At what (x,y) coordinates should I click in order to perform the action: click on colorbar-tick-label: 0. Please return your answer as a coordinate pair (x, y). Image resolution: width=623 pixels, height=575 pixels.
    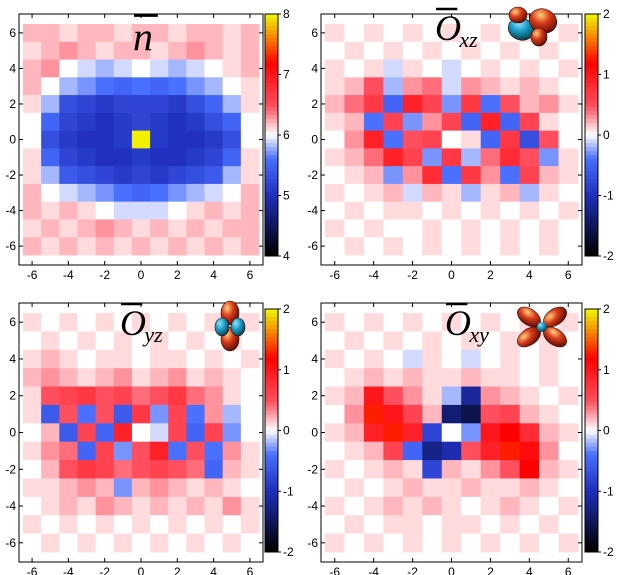
    Looking at the image, I should click on (606, 135).